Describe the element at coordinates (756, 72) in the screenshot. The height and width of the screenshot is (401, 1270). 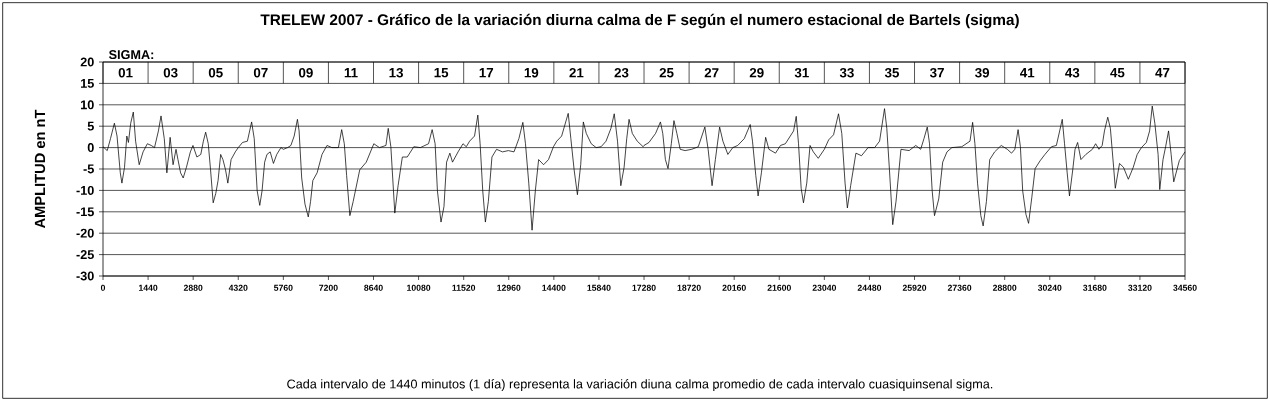
I see `annotation: 29` at that location.